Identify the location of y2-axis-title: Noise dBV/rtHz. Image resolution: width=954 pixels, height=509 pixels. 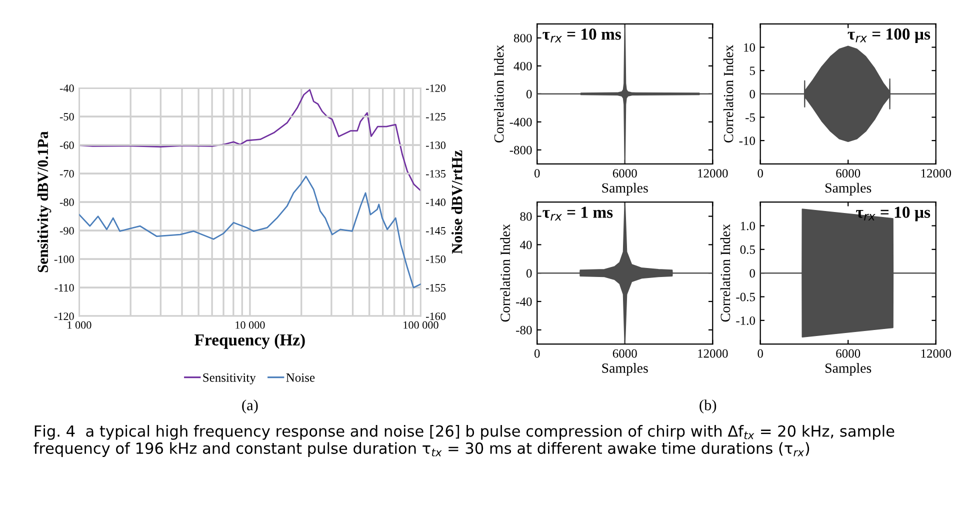
(456, 202).